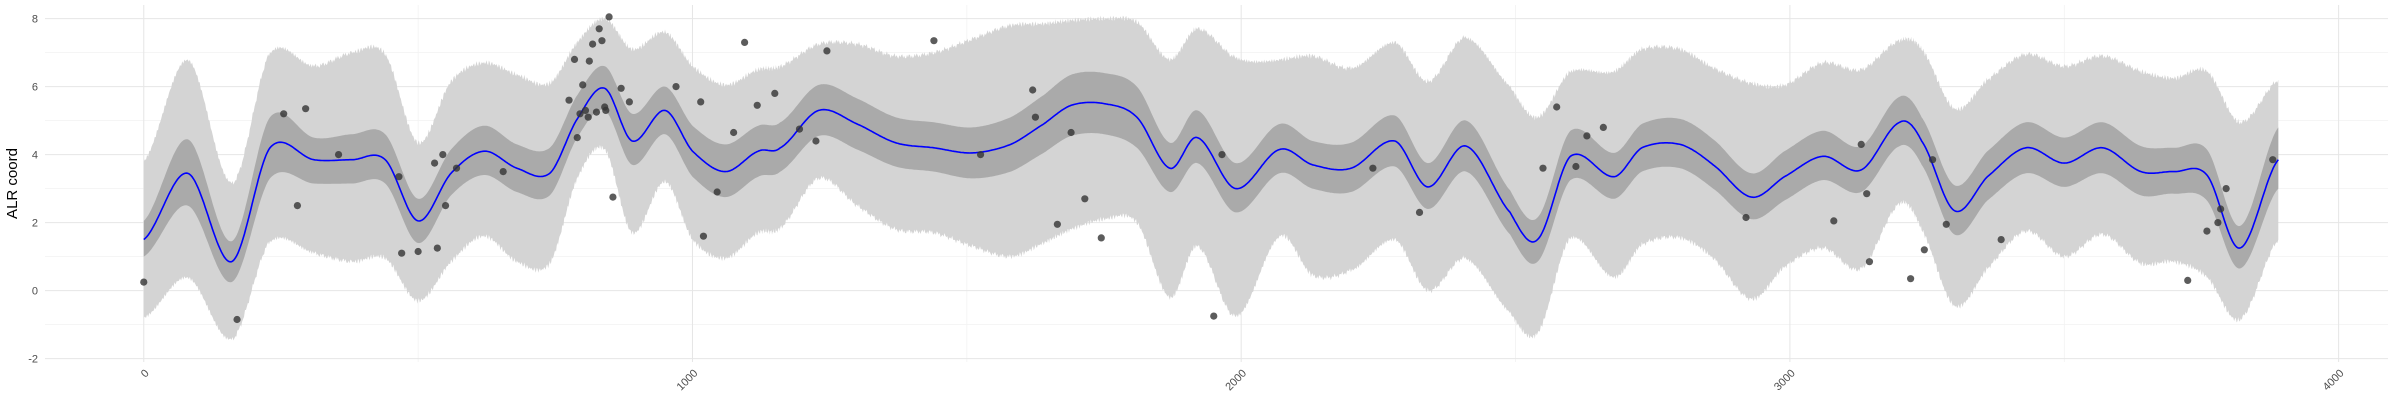 The image size is (2400, 400). Describe the element at coordinates (35, 20) in the screenshot. I see `y-tick-label: 8` at that location.